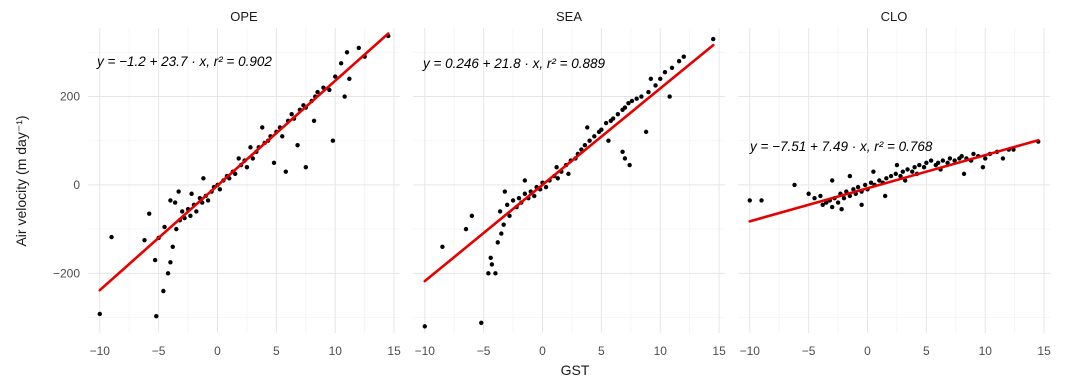 This screenshot has height=382, width=1066. I want to click on panel-title: SEA, so click(569, 16).